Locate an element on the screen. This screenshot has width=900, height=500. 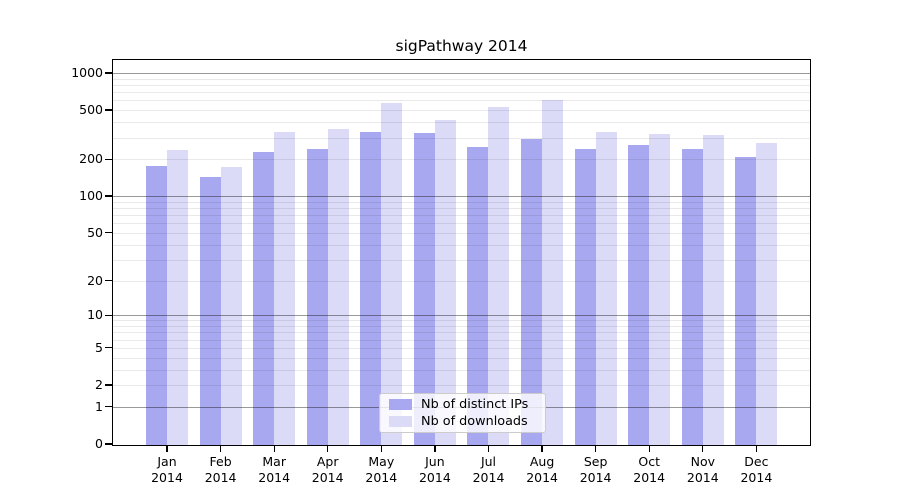
x-label-year-may: 2014 is located at coordinates (381, 477).